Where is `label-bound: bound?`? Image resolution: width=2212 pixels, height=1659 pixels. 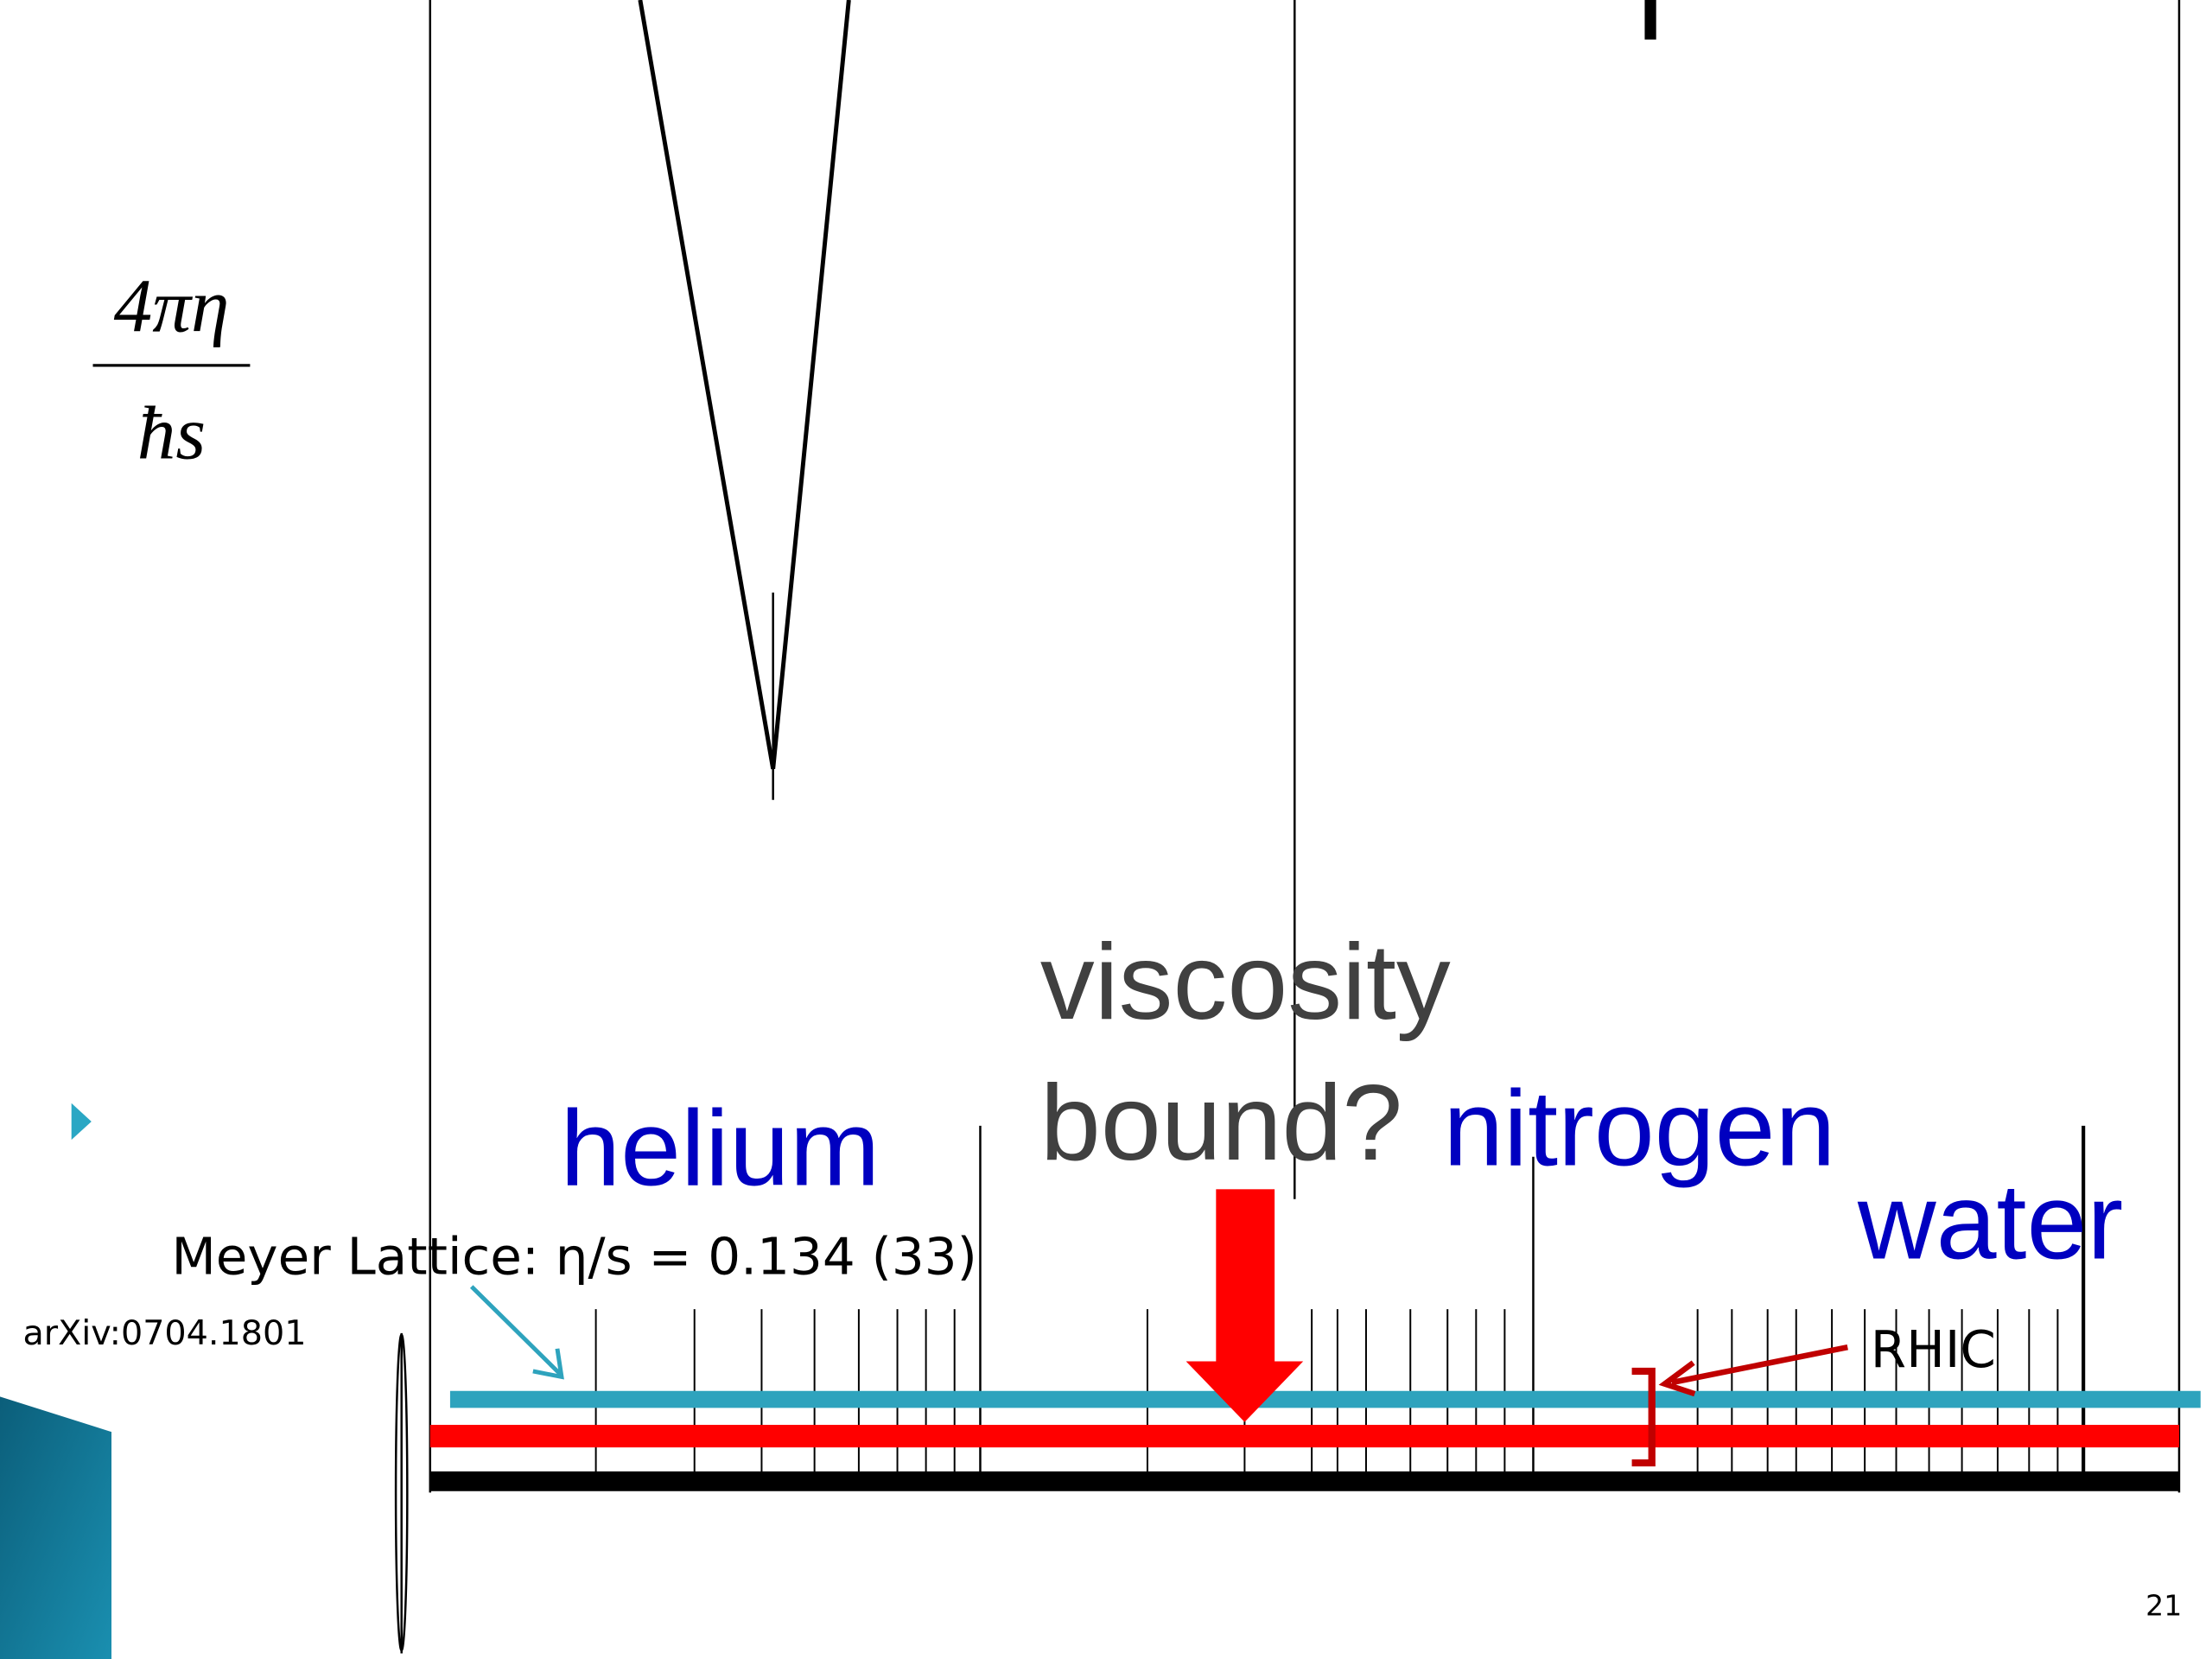
label-bound: bound? is located at coordinates (1221, 1123).